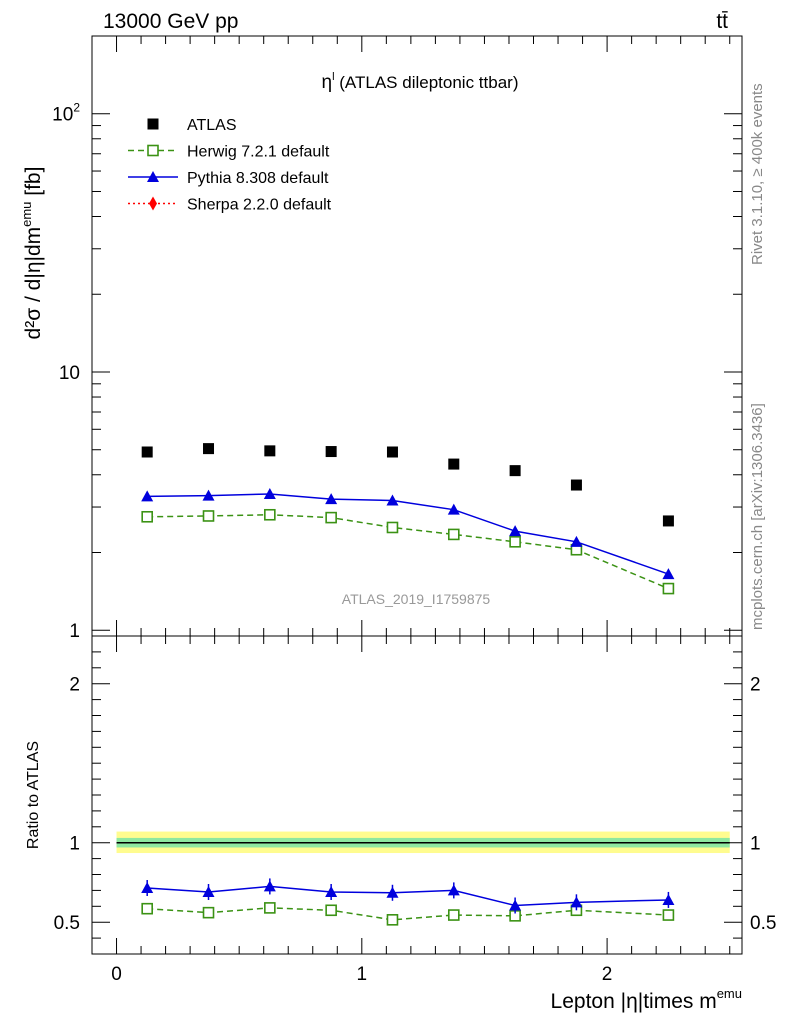  Describe the element at coordinates (722, 21) in the screenshot. I see `process-label: tt̄` at that location.